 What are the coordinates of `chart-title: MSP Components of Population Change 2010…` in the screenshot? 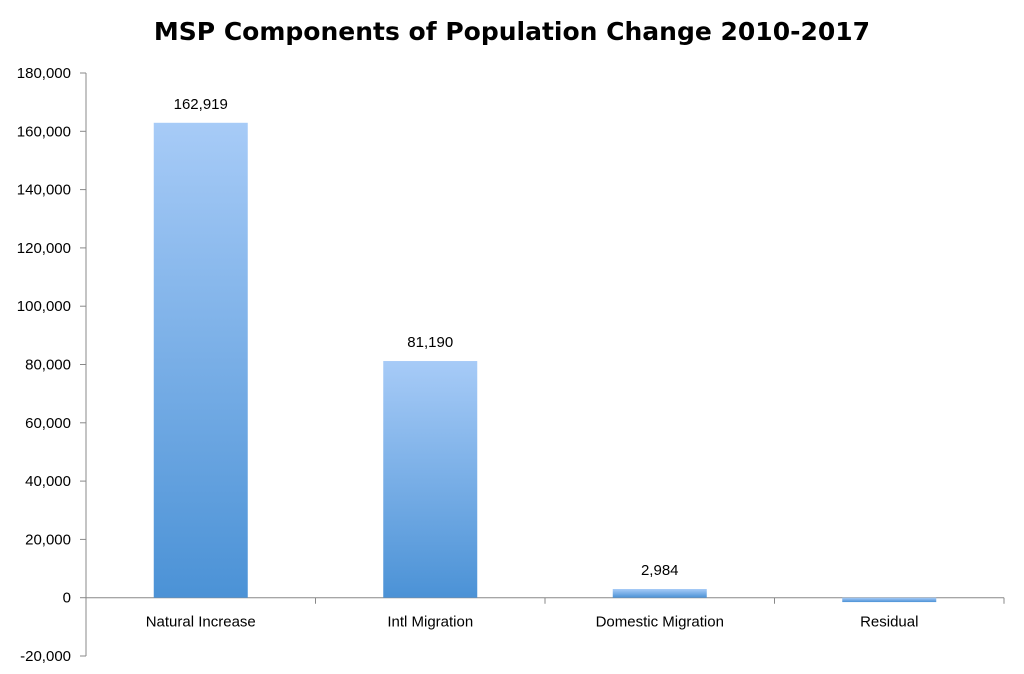 It's located at (512, 31).